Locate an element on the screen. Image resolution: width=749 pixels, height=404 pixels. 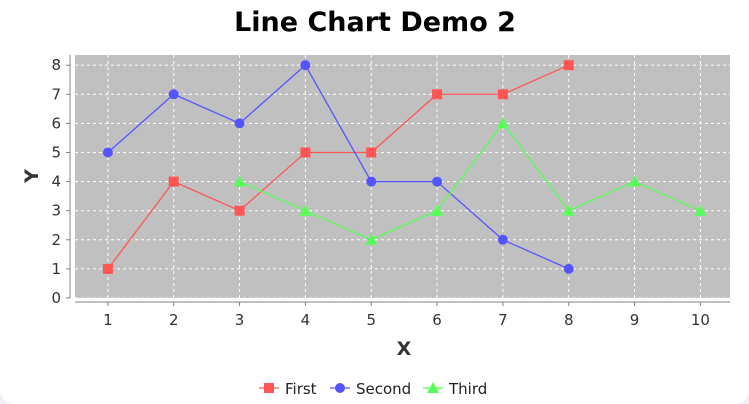
legend: First Second Third is located at coordinates (373, 389).